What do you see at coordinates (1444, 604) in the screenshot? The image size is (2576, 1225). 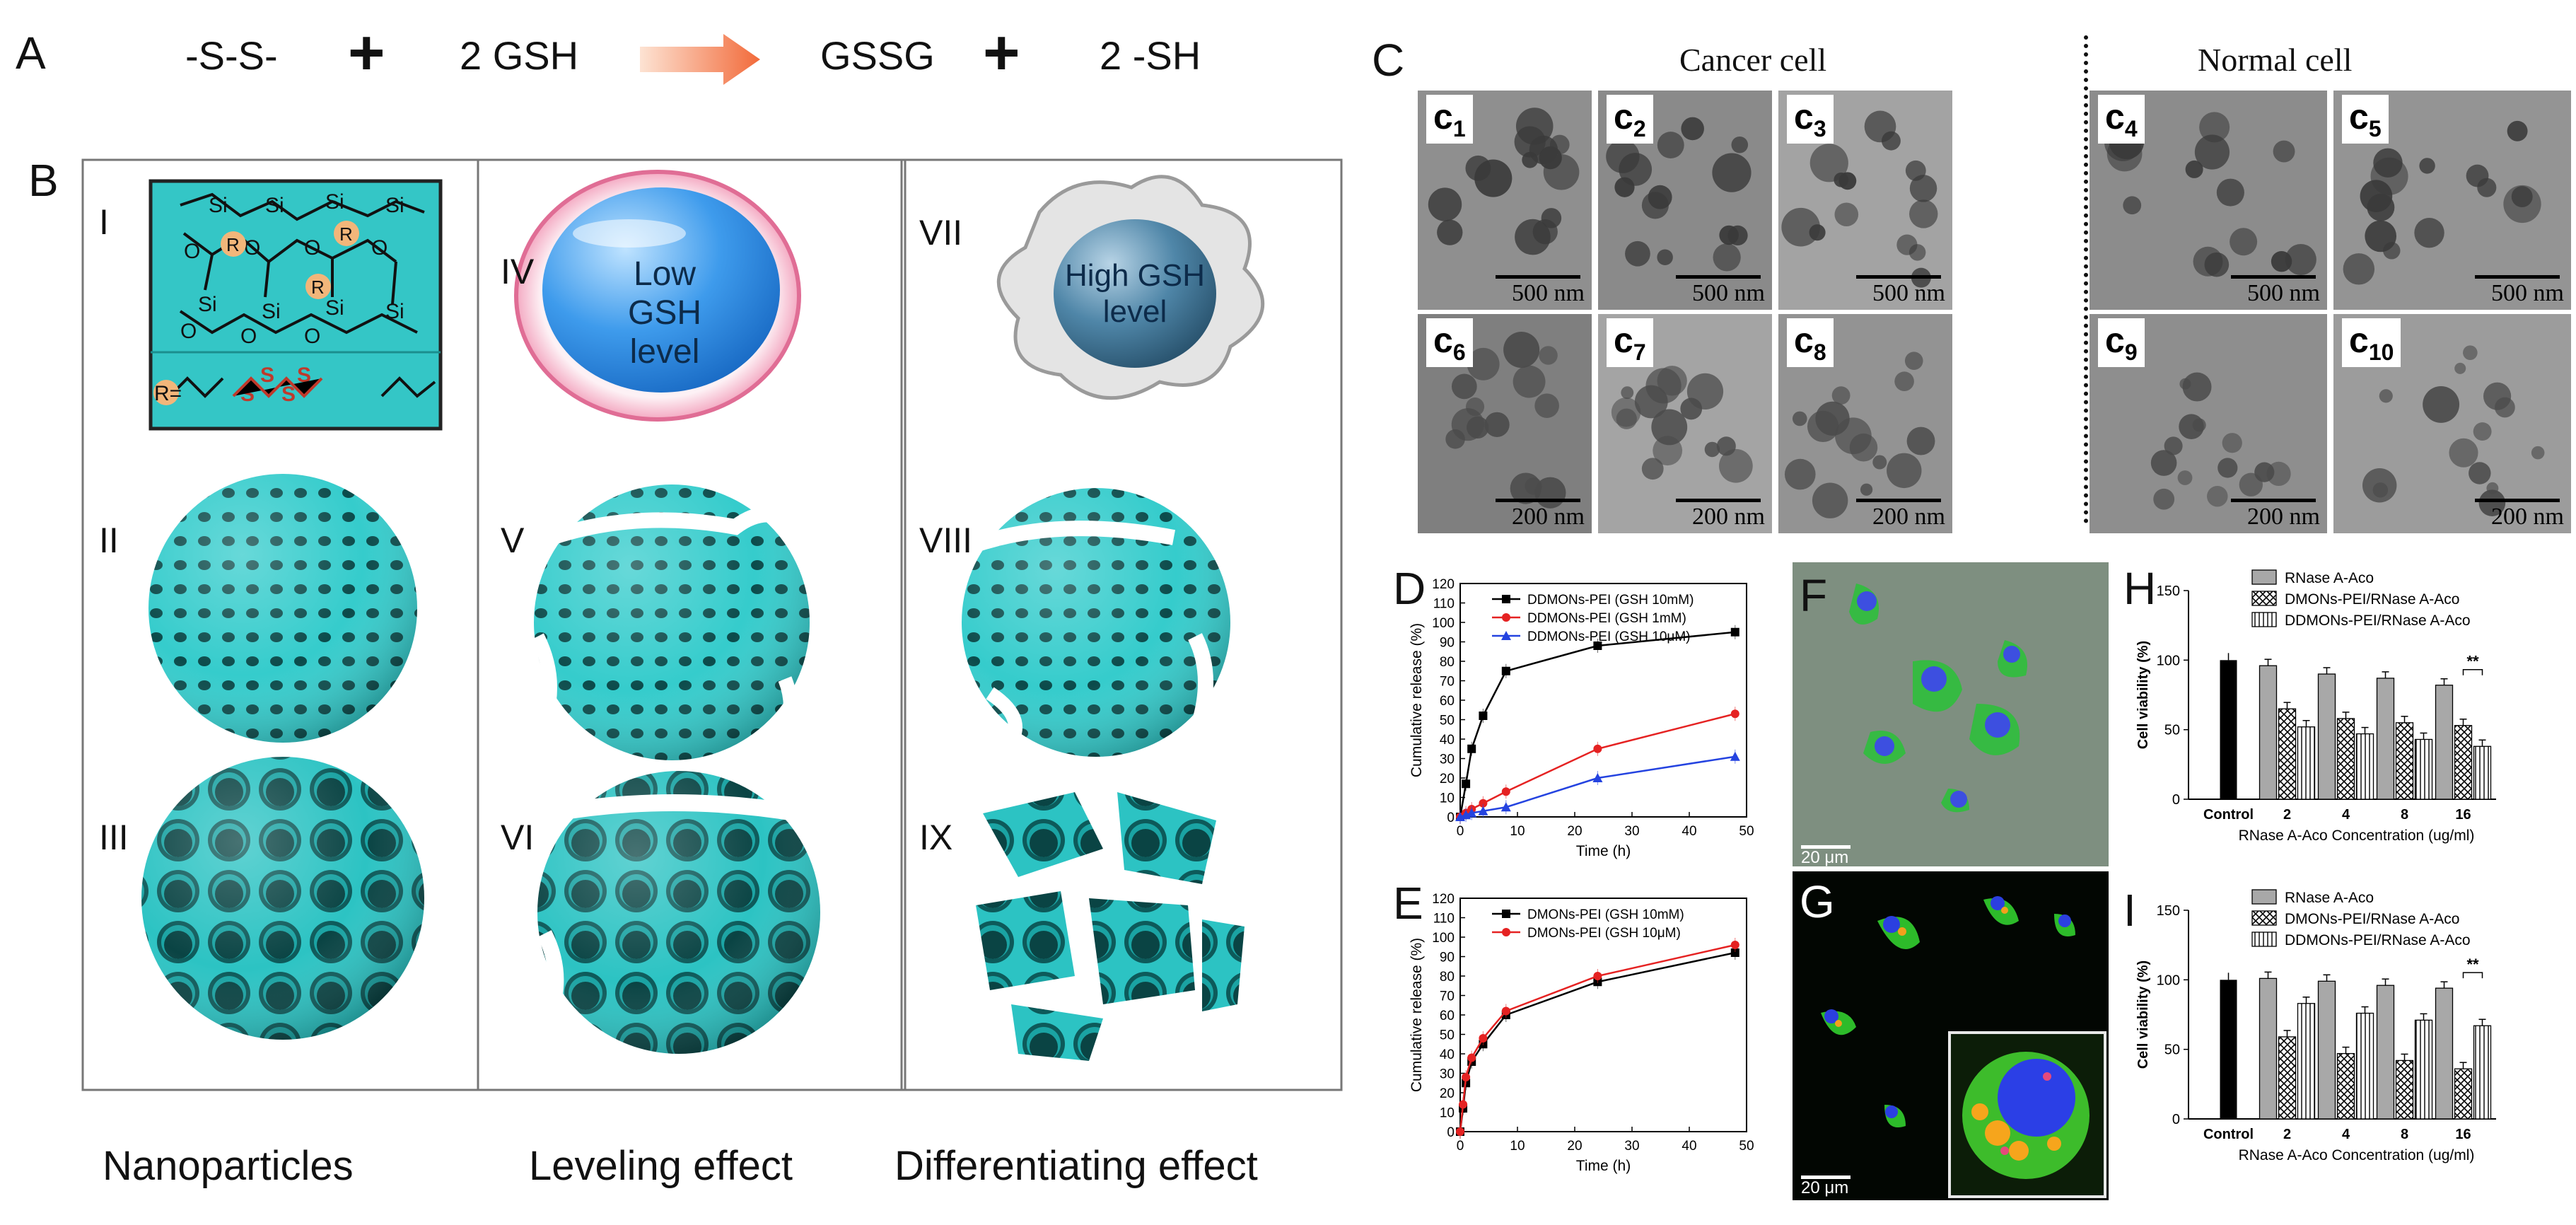 I see `y-tick-label: 110` at bounding box center [1444, 604].